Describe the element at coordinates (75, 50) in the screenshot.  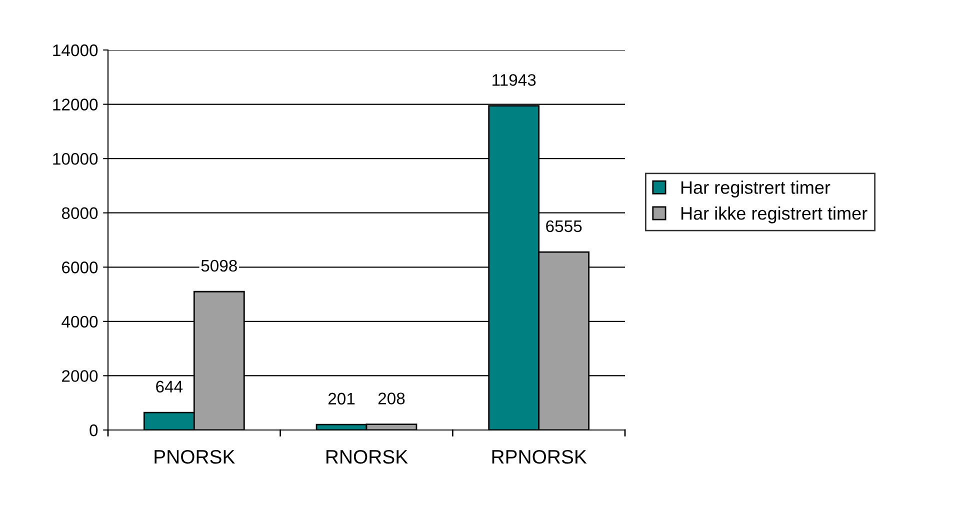
I see `y-tick-label: 14000` at that location.